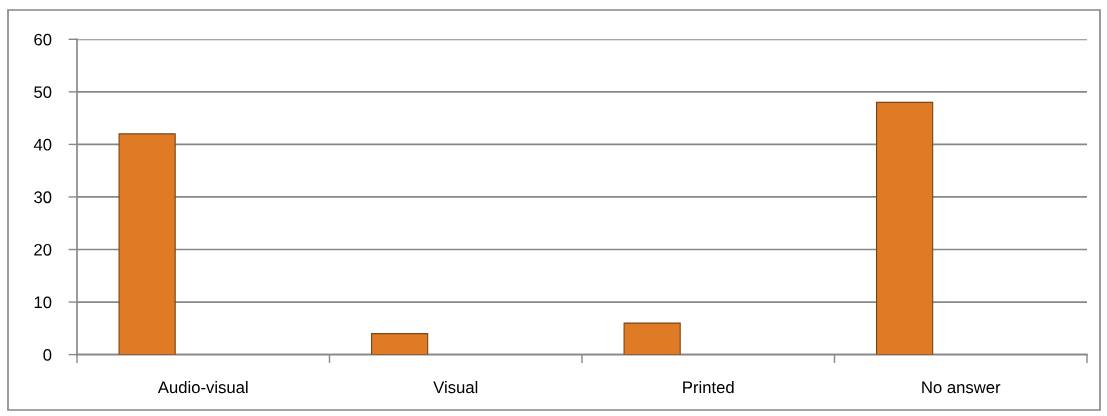  Describe the element at coordinates (42, 144) in the screenshot. I see `y-tick-label: 40` at that location.